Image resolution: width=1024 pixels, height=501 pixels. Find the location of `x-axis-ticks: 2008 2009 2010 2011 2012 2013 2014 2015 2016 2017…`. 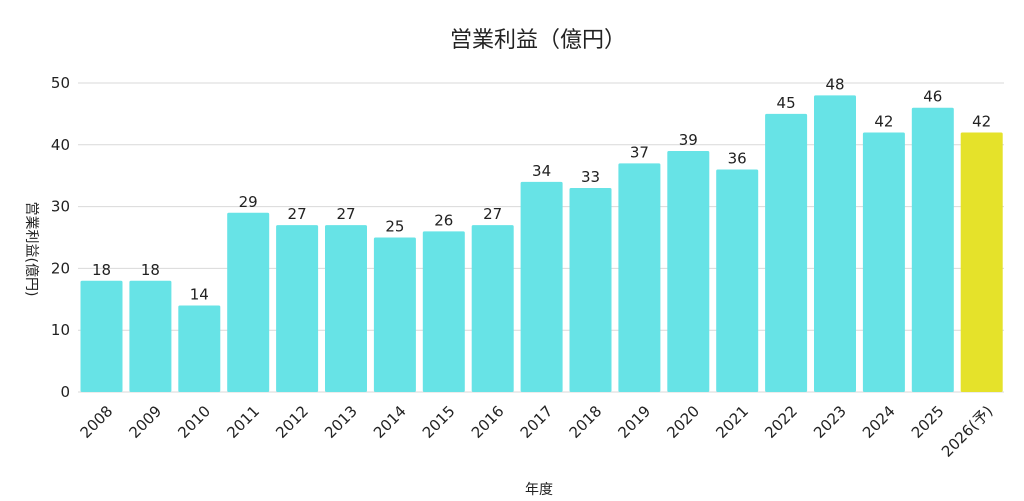

x-axis-ticks: 2008 2009 2010 2011 2012 2013 2014 2015 2016 2017… is located at coordinates (537, 431).